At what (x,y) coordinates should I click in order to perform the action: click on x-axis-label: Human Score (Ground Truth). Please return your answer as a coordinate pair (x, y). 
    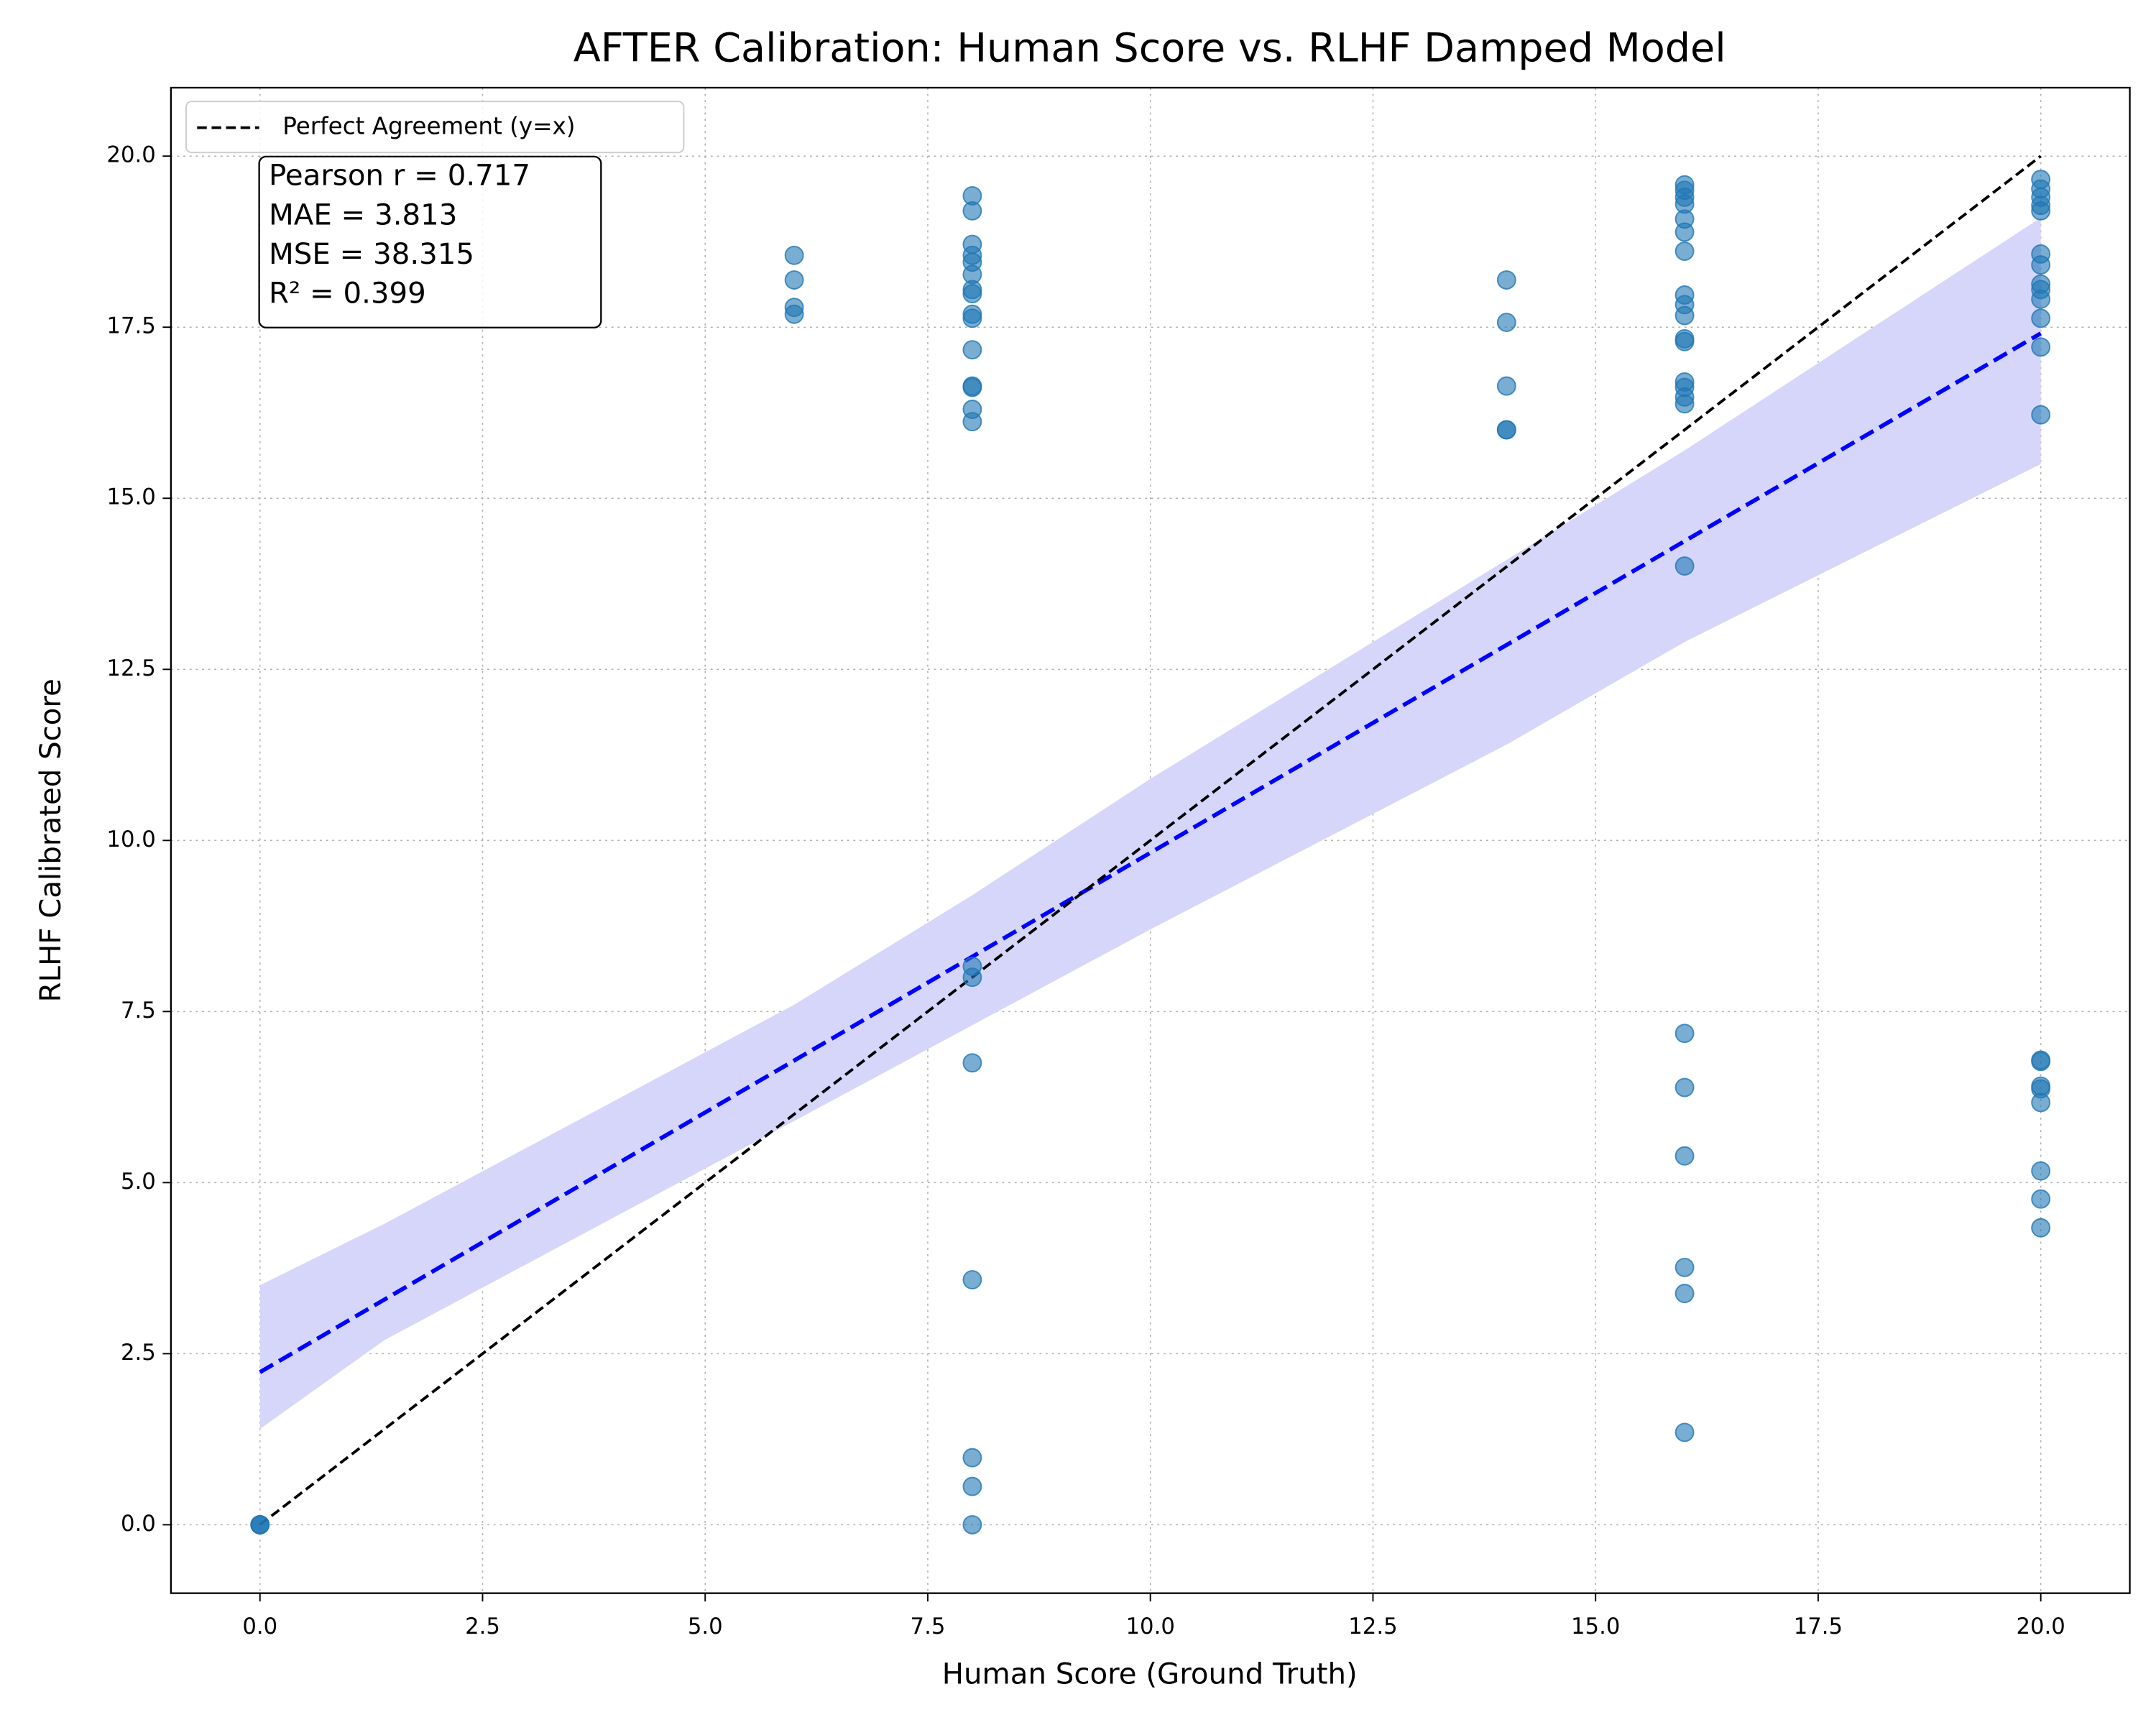
    Looking at the image, I should click on (1150, 1674).